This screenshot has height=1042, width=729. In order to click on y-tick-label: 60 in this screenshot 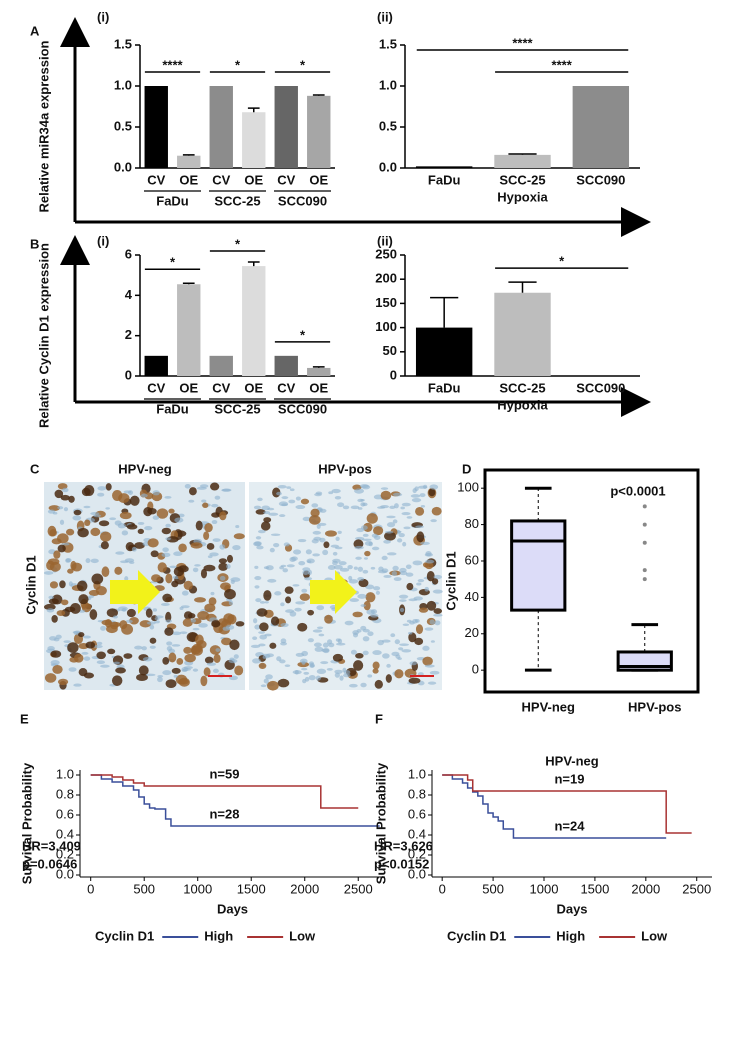, I will do `click(472, 559)`.